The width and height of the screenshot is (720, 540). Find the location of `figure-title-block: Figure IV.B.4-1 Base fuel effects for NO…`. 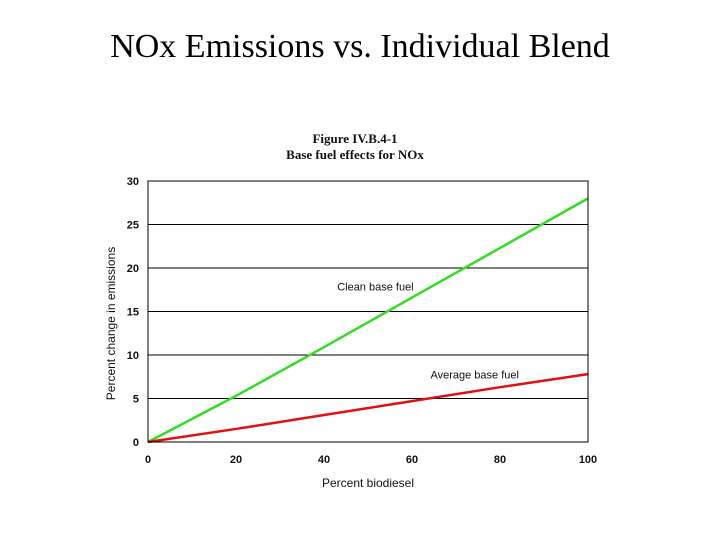

figure-title-block: Figure IV.B.4-1 Base fuel effects for NO… is located at coordinates (355, 147).